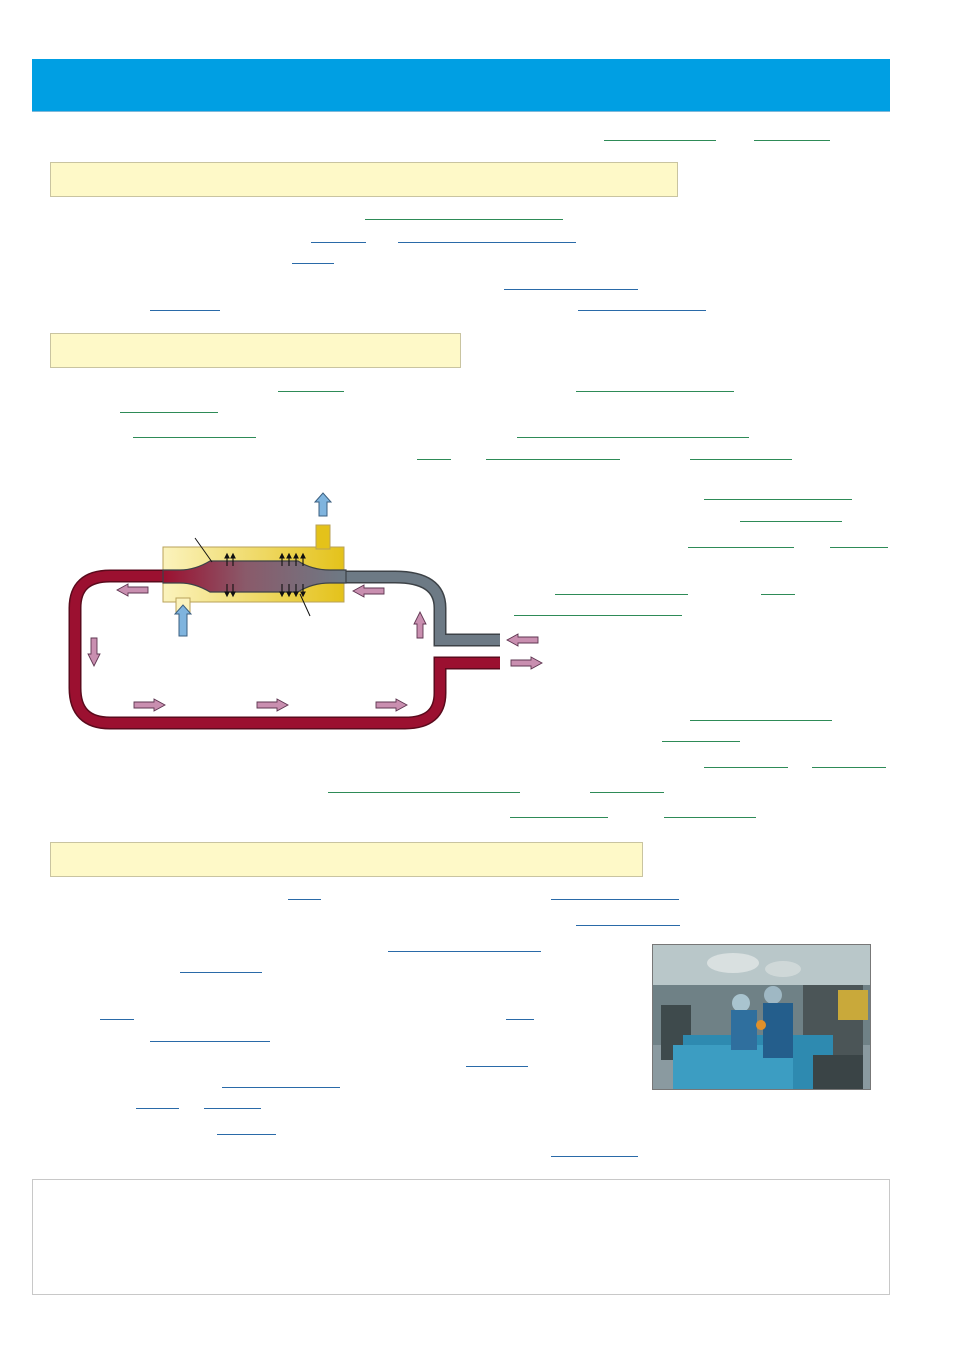  Describe the element at coordinates (323, 504) in the screenshot. I see `gas-out-arrow-icon` at that location.